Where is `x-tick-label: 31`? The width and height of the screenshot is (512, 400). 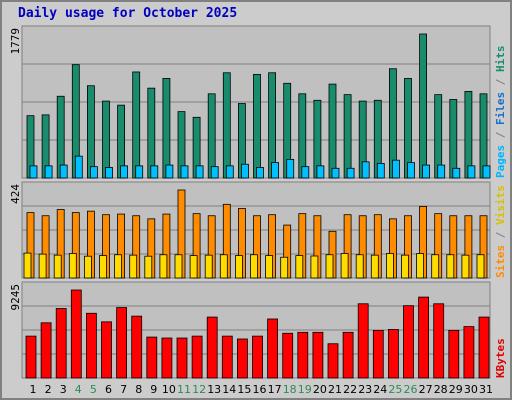 x-tick-label: 31 is located at coordinates (486, 389).